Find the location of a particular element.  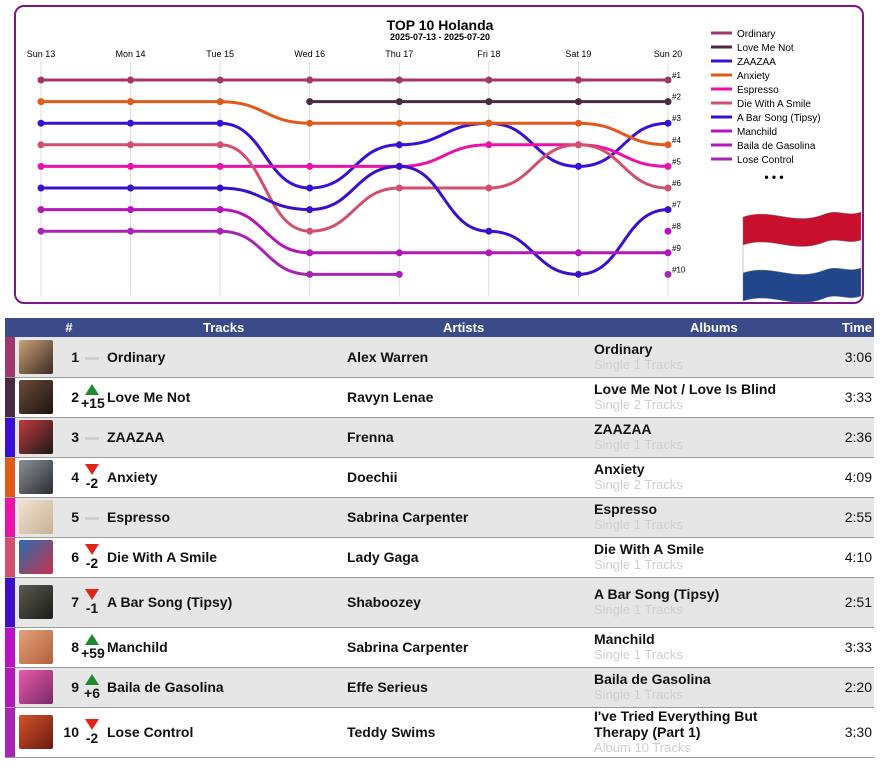

album-title: Anxiety is located at coordinates (619, 469).